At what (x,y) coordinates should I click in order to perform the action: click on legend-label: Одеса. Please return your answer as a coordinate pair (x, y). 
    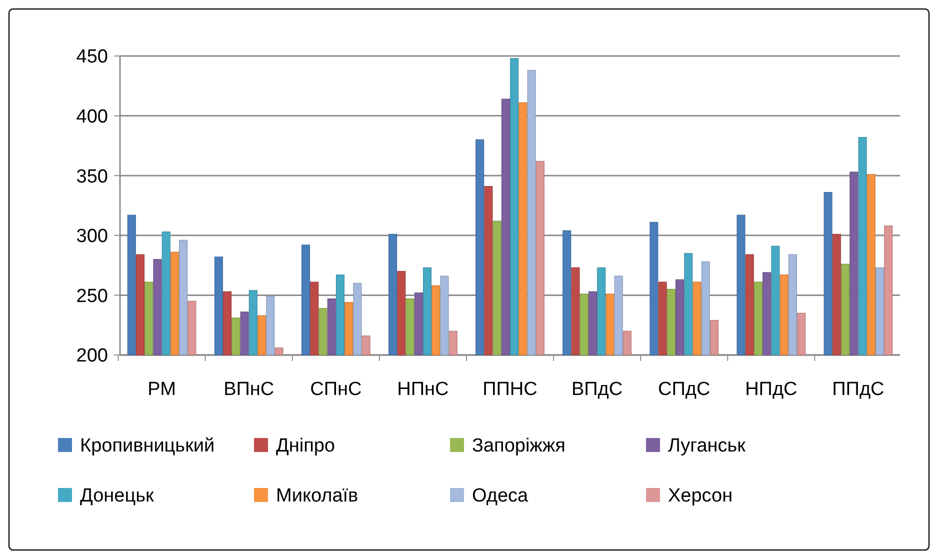
    Looking at the image, I should click on (500, 496).